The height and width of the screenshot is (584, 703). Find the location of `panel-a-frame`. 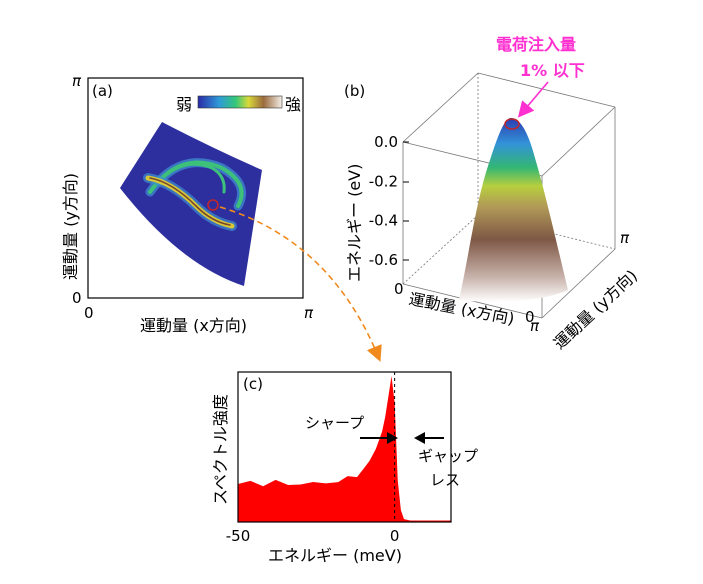

panel-a-frame is located at coordinates (195, 188).